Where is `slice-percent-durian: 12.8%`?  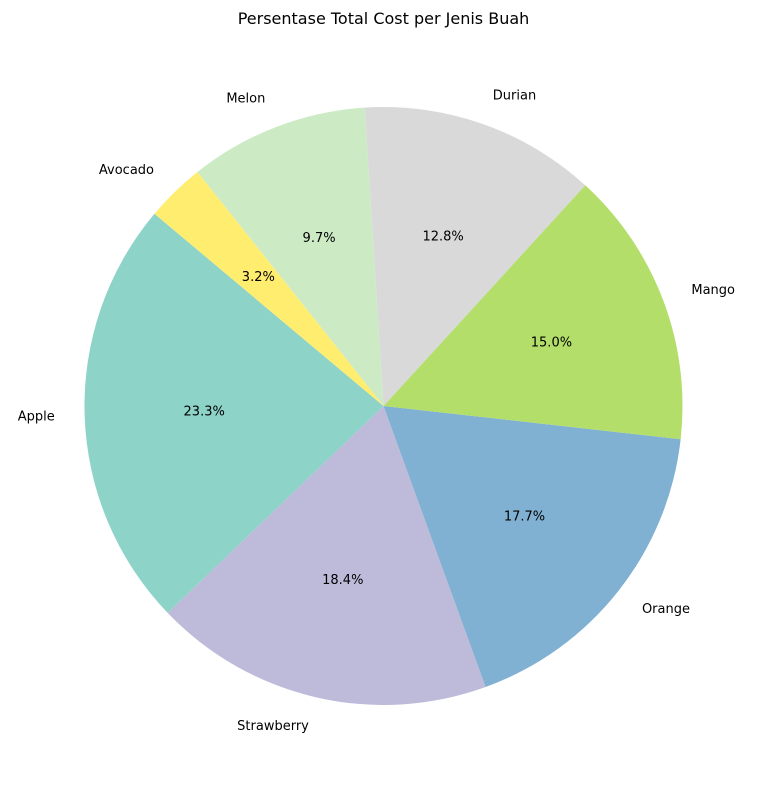
slice-percent-durian: 12.8% is located at coordinates (442, 236).